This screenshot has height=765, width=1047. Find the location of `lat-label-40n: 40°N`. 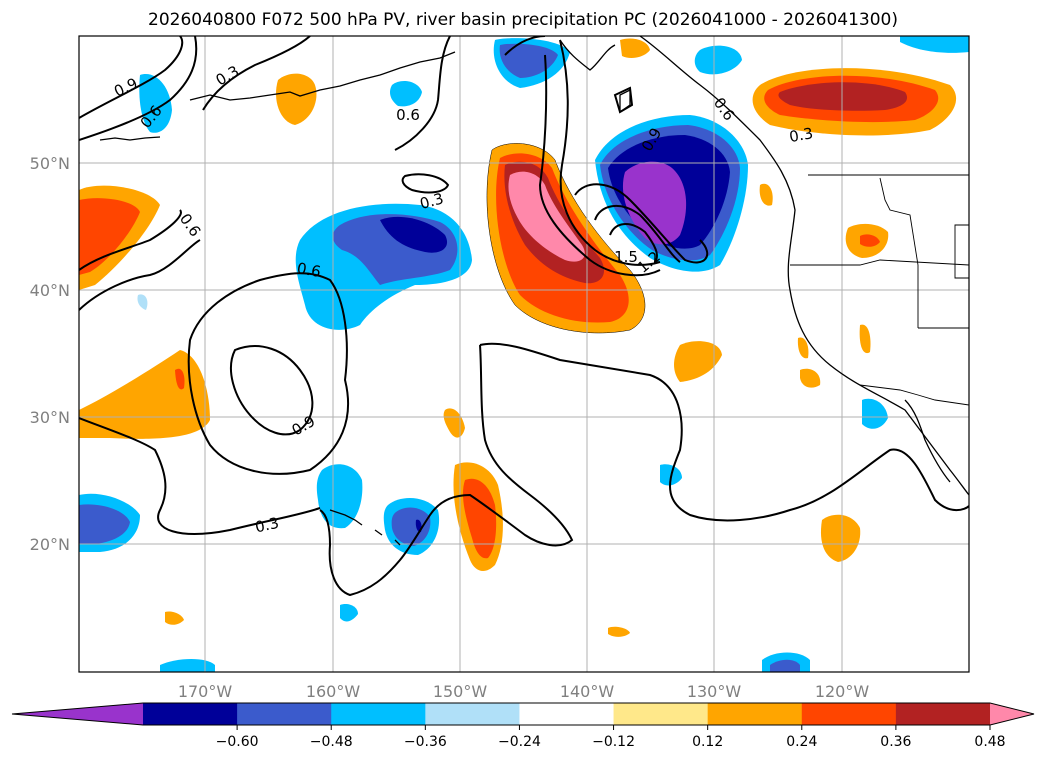

lat-label-40n: 40°N is located at coordinates (50, 290).